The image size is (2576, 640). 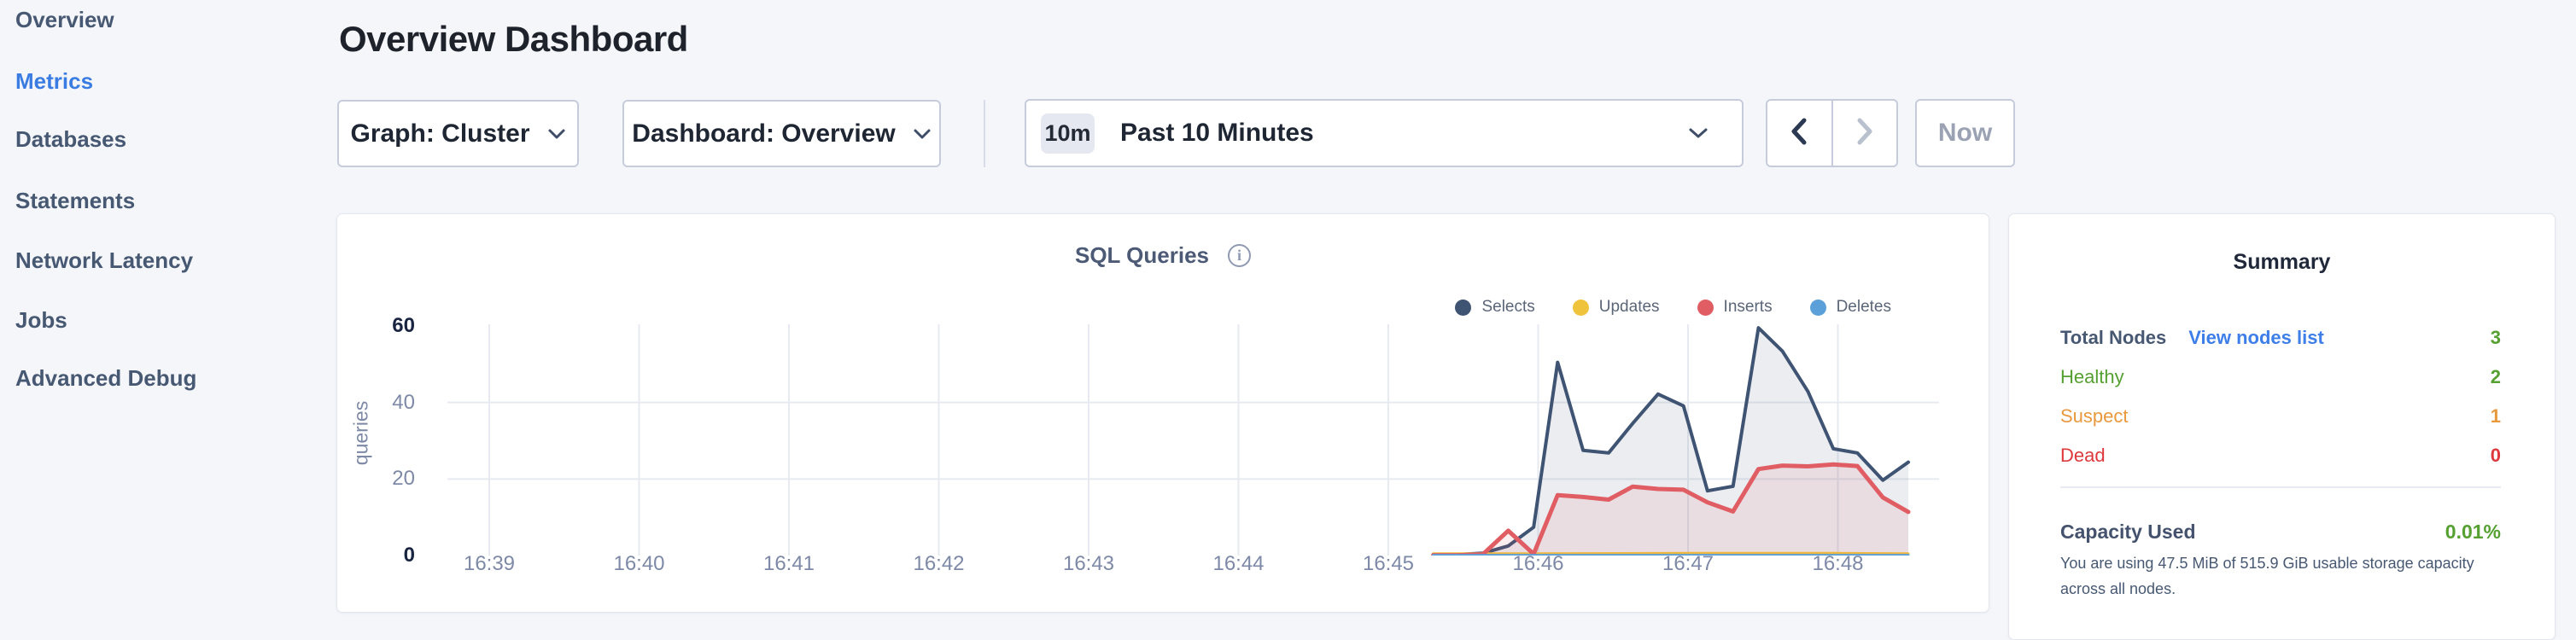 I want to click on legend-item-updates: Updates, so click(x=1616, y=307).